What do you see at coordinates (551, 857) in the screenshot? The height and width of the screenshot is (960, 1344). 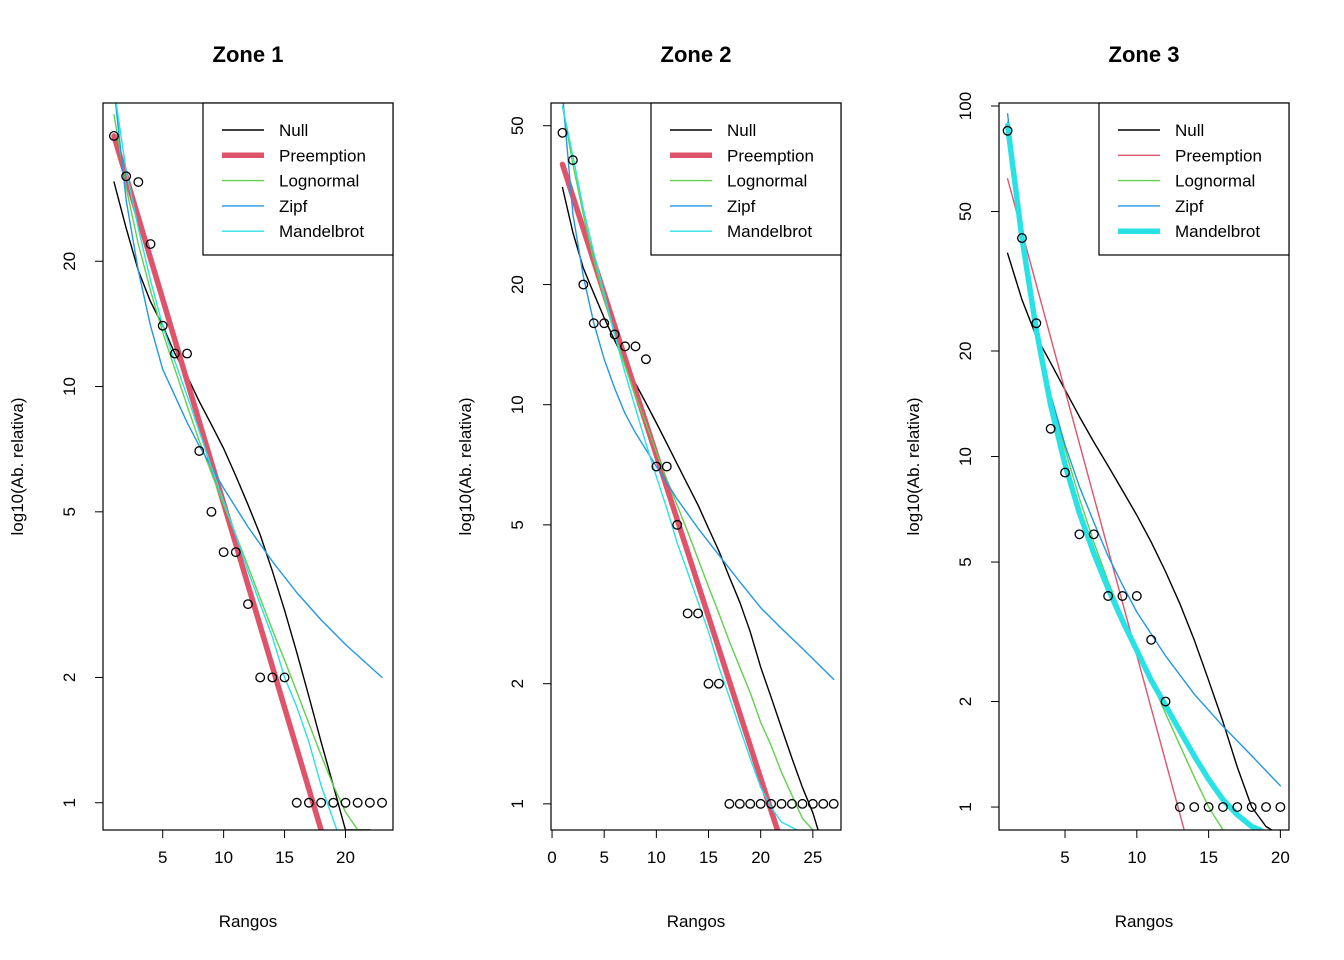 I see `x-tick-label: 0` at bounding box center [551, 857].